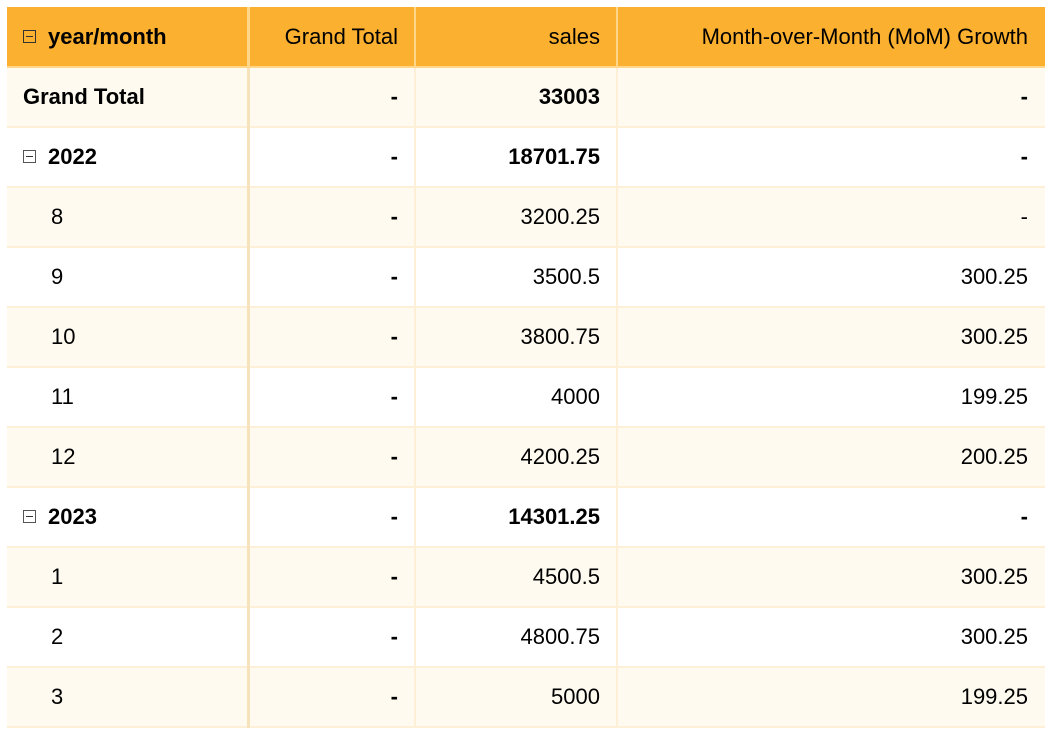 This screenshot has height=738, width=1054. I want to click on row-label: 10, so click(128, 337).